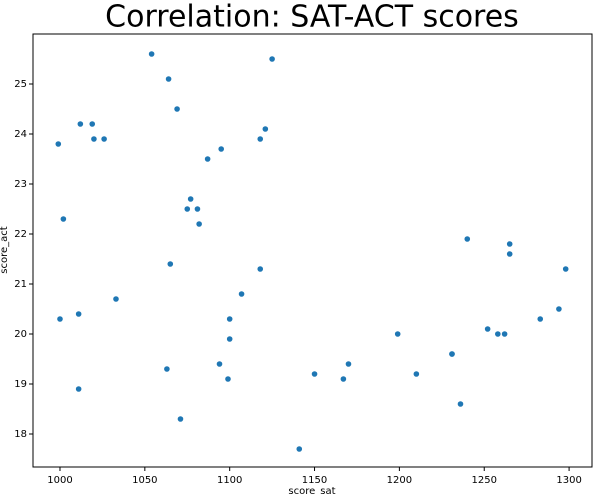 The width and height of the screenshot is (605, 495). What do you see at coordinates (144, 480) in the screenshot?
I see `x-tick-label: 1050` at bounding box center [144, 480].